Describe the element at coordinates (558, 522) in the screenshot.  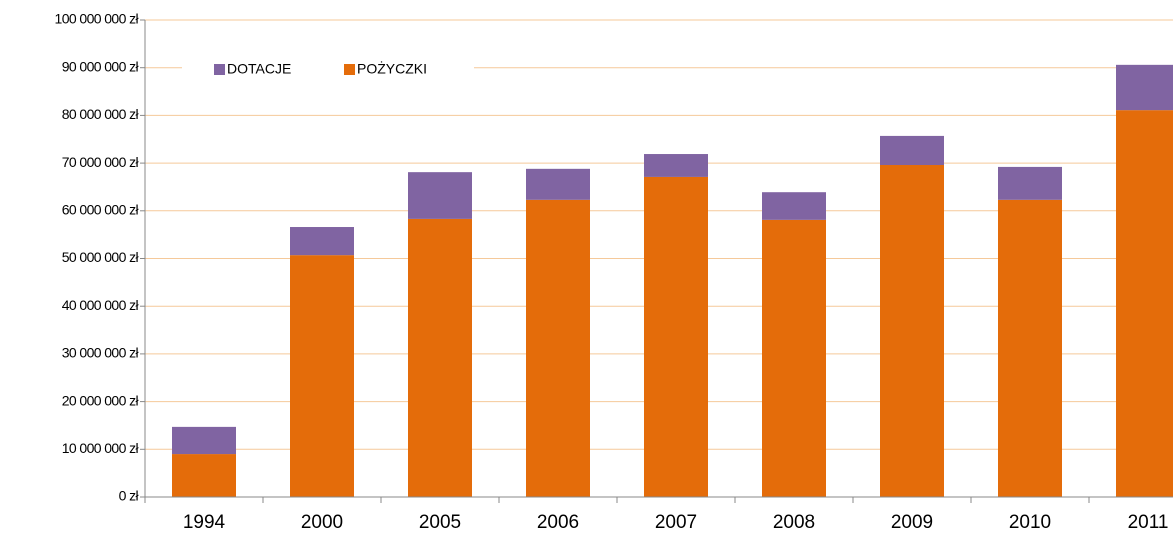
I see `x-tick-label: 2006` at that location.